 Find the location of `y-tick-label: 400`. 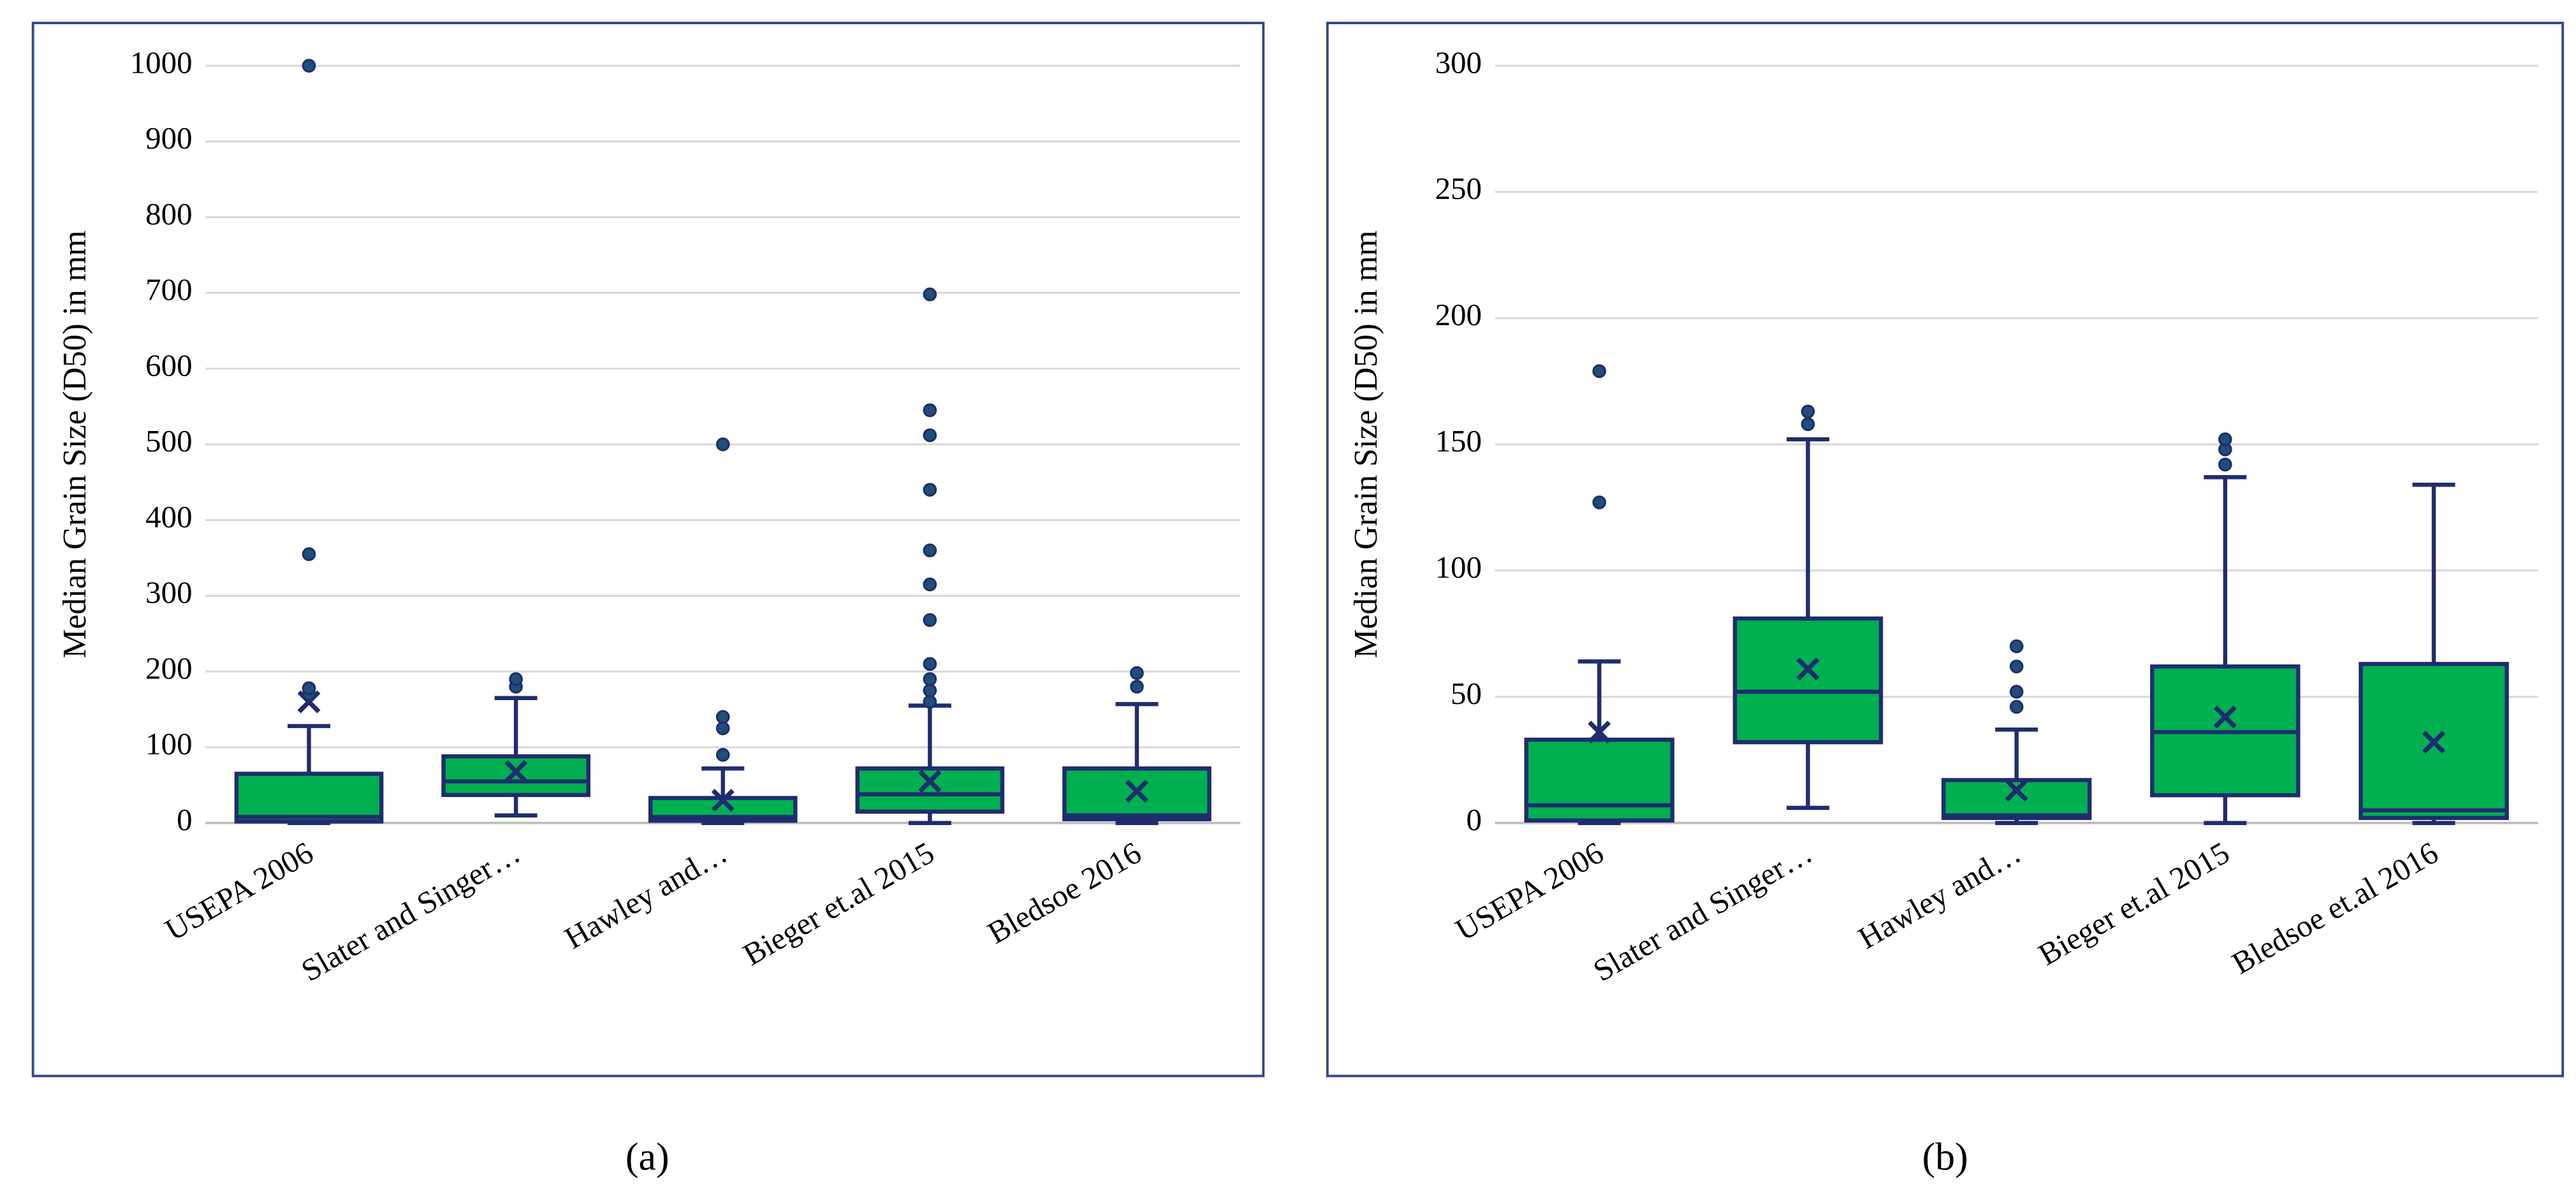

y-tick-label: 400 is located at coordinates (168, 516).